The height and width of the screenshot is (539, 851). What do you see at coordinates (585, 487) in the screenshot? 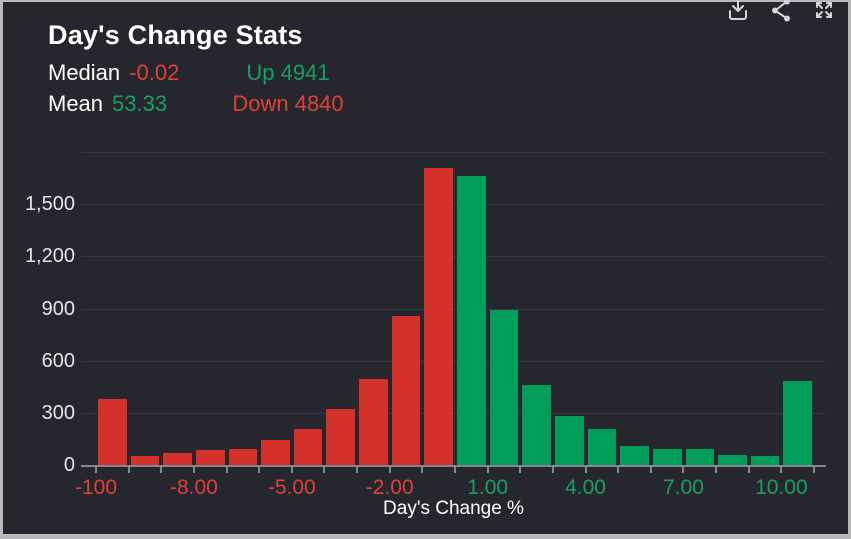
I see `x-axis-tick-label: 4.00` at bounding box center [585, 487].